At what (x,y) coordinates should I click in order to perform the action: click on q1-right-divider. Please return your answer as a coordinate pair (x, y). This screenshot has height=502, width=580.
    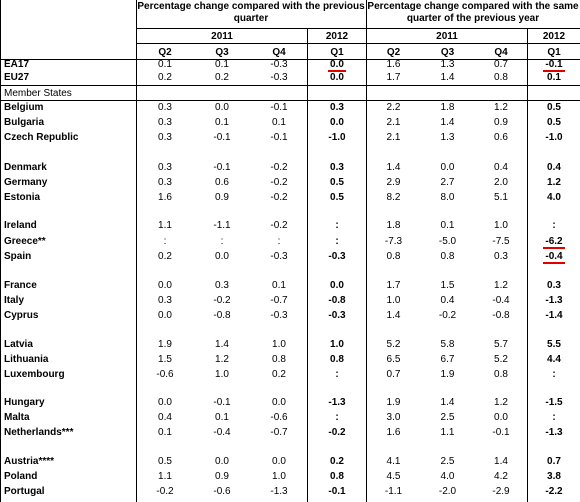
    Looking at the image, I should click on (527, 265).